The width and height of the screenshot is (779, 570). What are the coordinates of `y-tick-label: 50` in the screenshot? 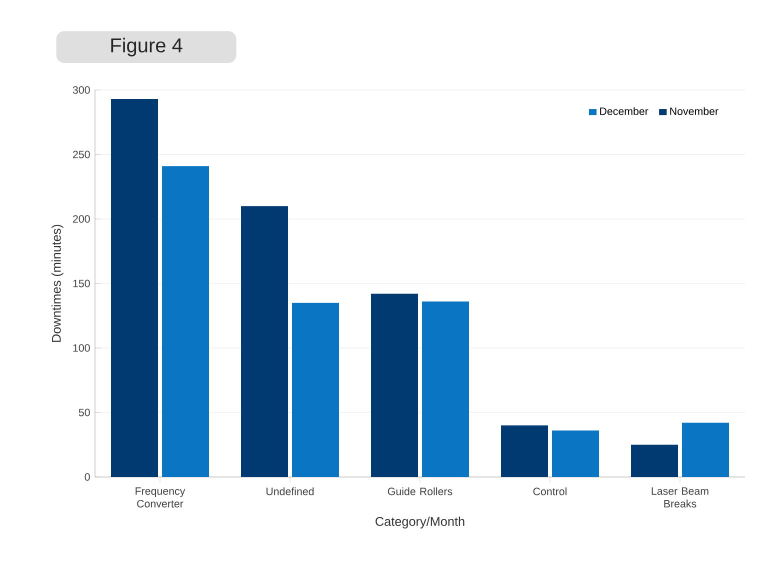 It's located at (84, 412).